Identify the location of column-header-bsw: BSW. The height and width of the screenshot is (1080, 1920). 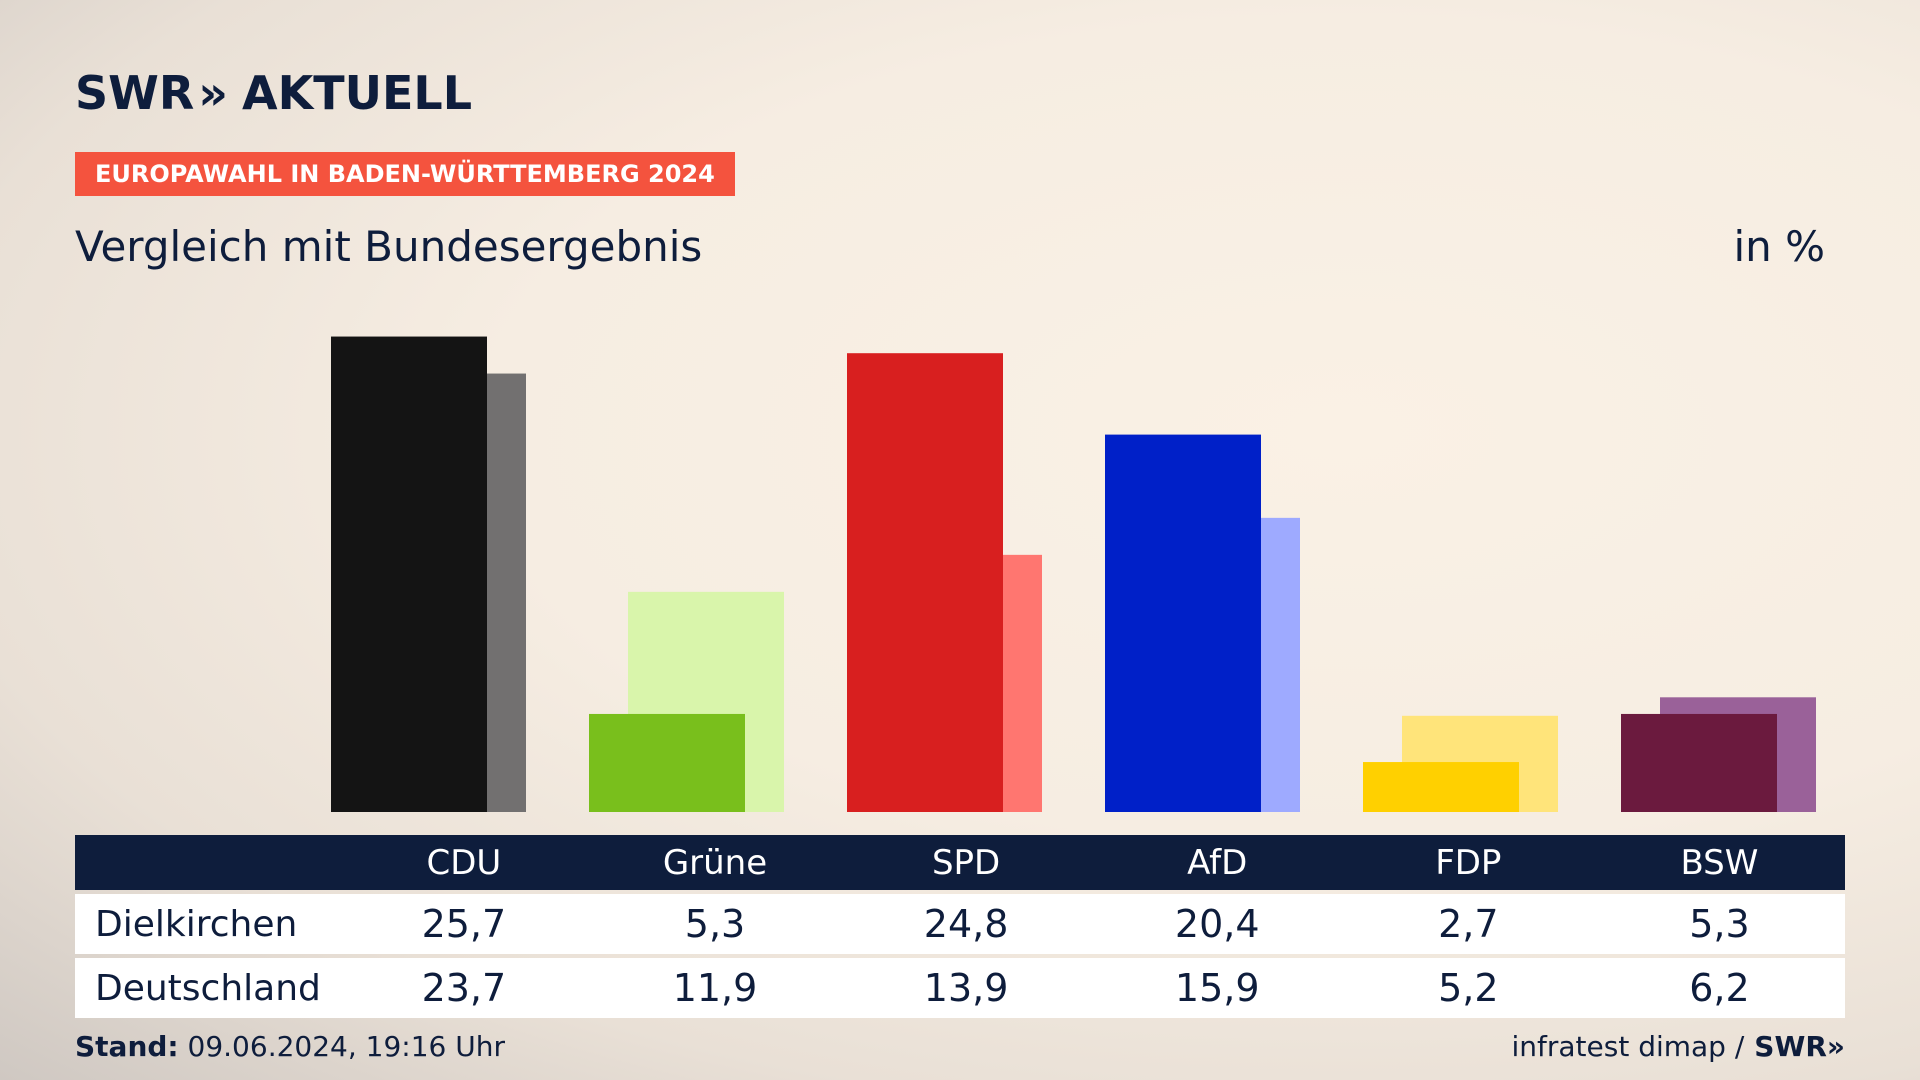
(1719, 862).